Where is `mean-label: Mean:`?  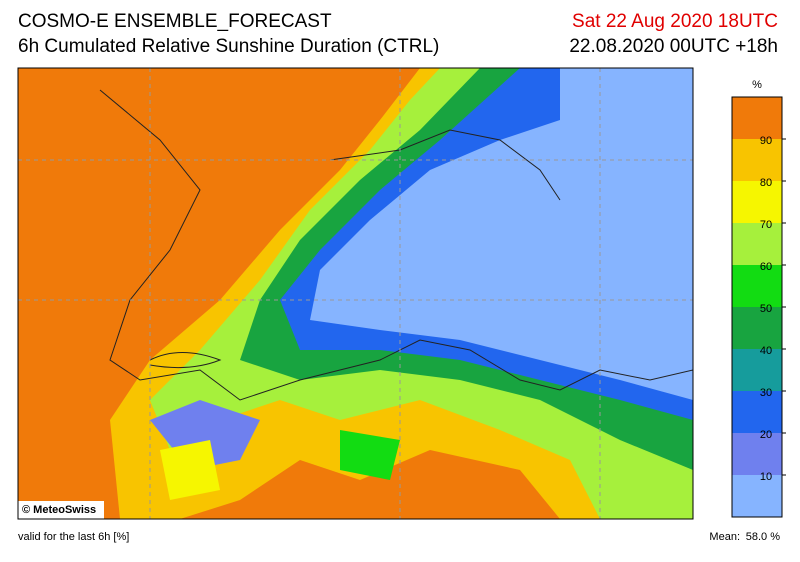 mean-label: Mean: is located at coordinates (724, 537).